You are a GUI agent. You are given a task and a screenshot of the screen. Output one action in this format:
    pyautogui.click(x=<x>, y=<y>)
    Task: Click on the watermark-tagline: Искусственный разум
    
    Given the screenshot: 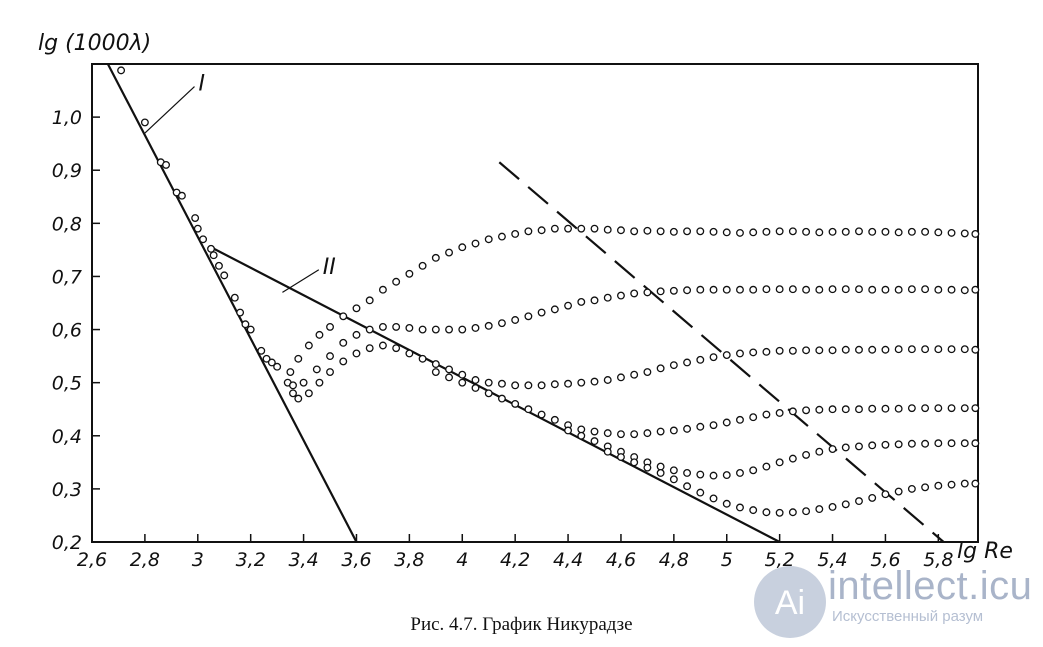 What is the action you would take?
    pyautogui.click(x=908, y=616)
    